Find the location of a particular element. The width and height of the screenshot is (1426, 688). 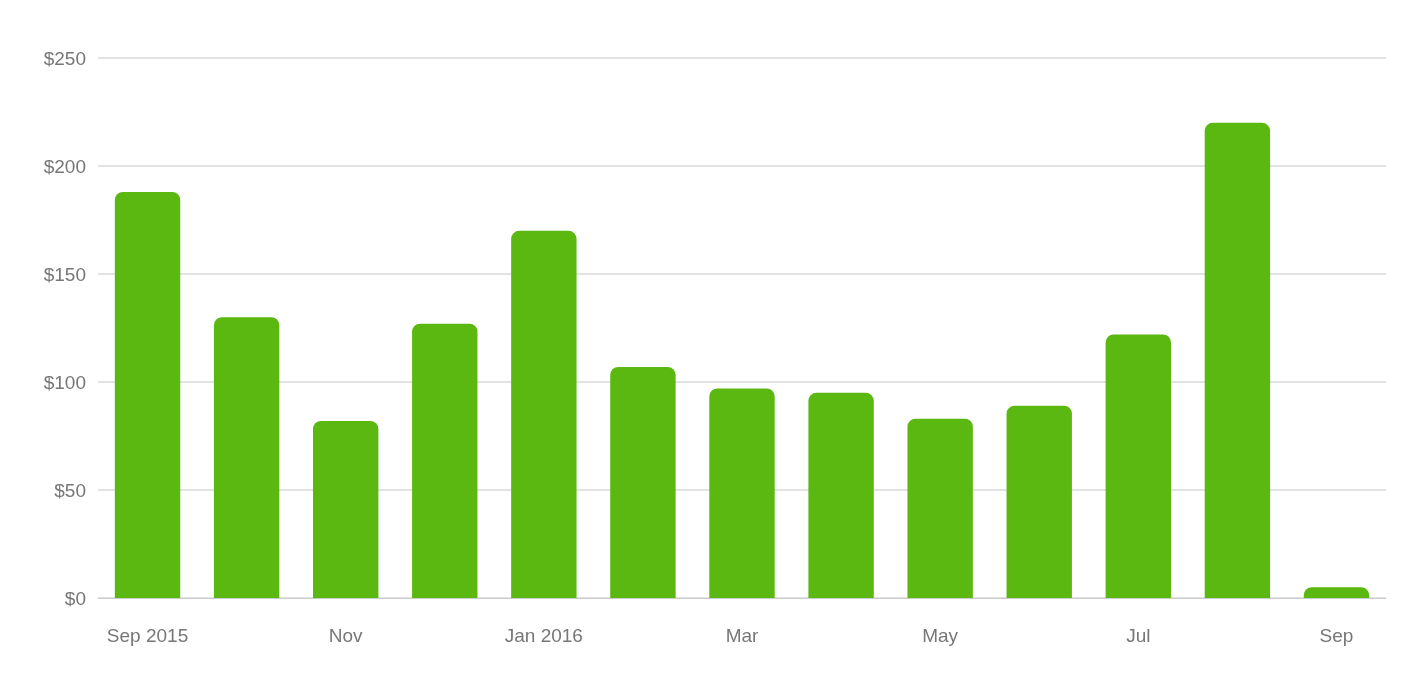

x-tick-label: Nov is located at coordinates (346, 635).